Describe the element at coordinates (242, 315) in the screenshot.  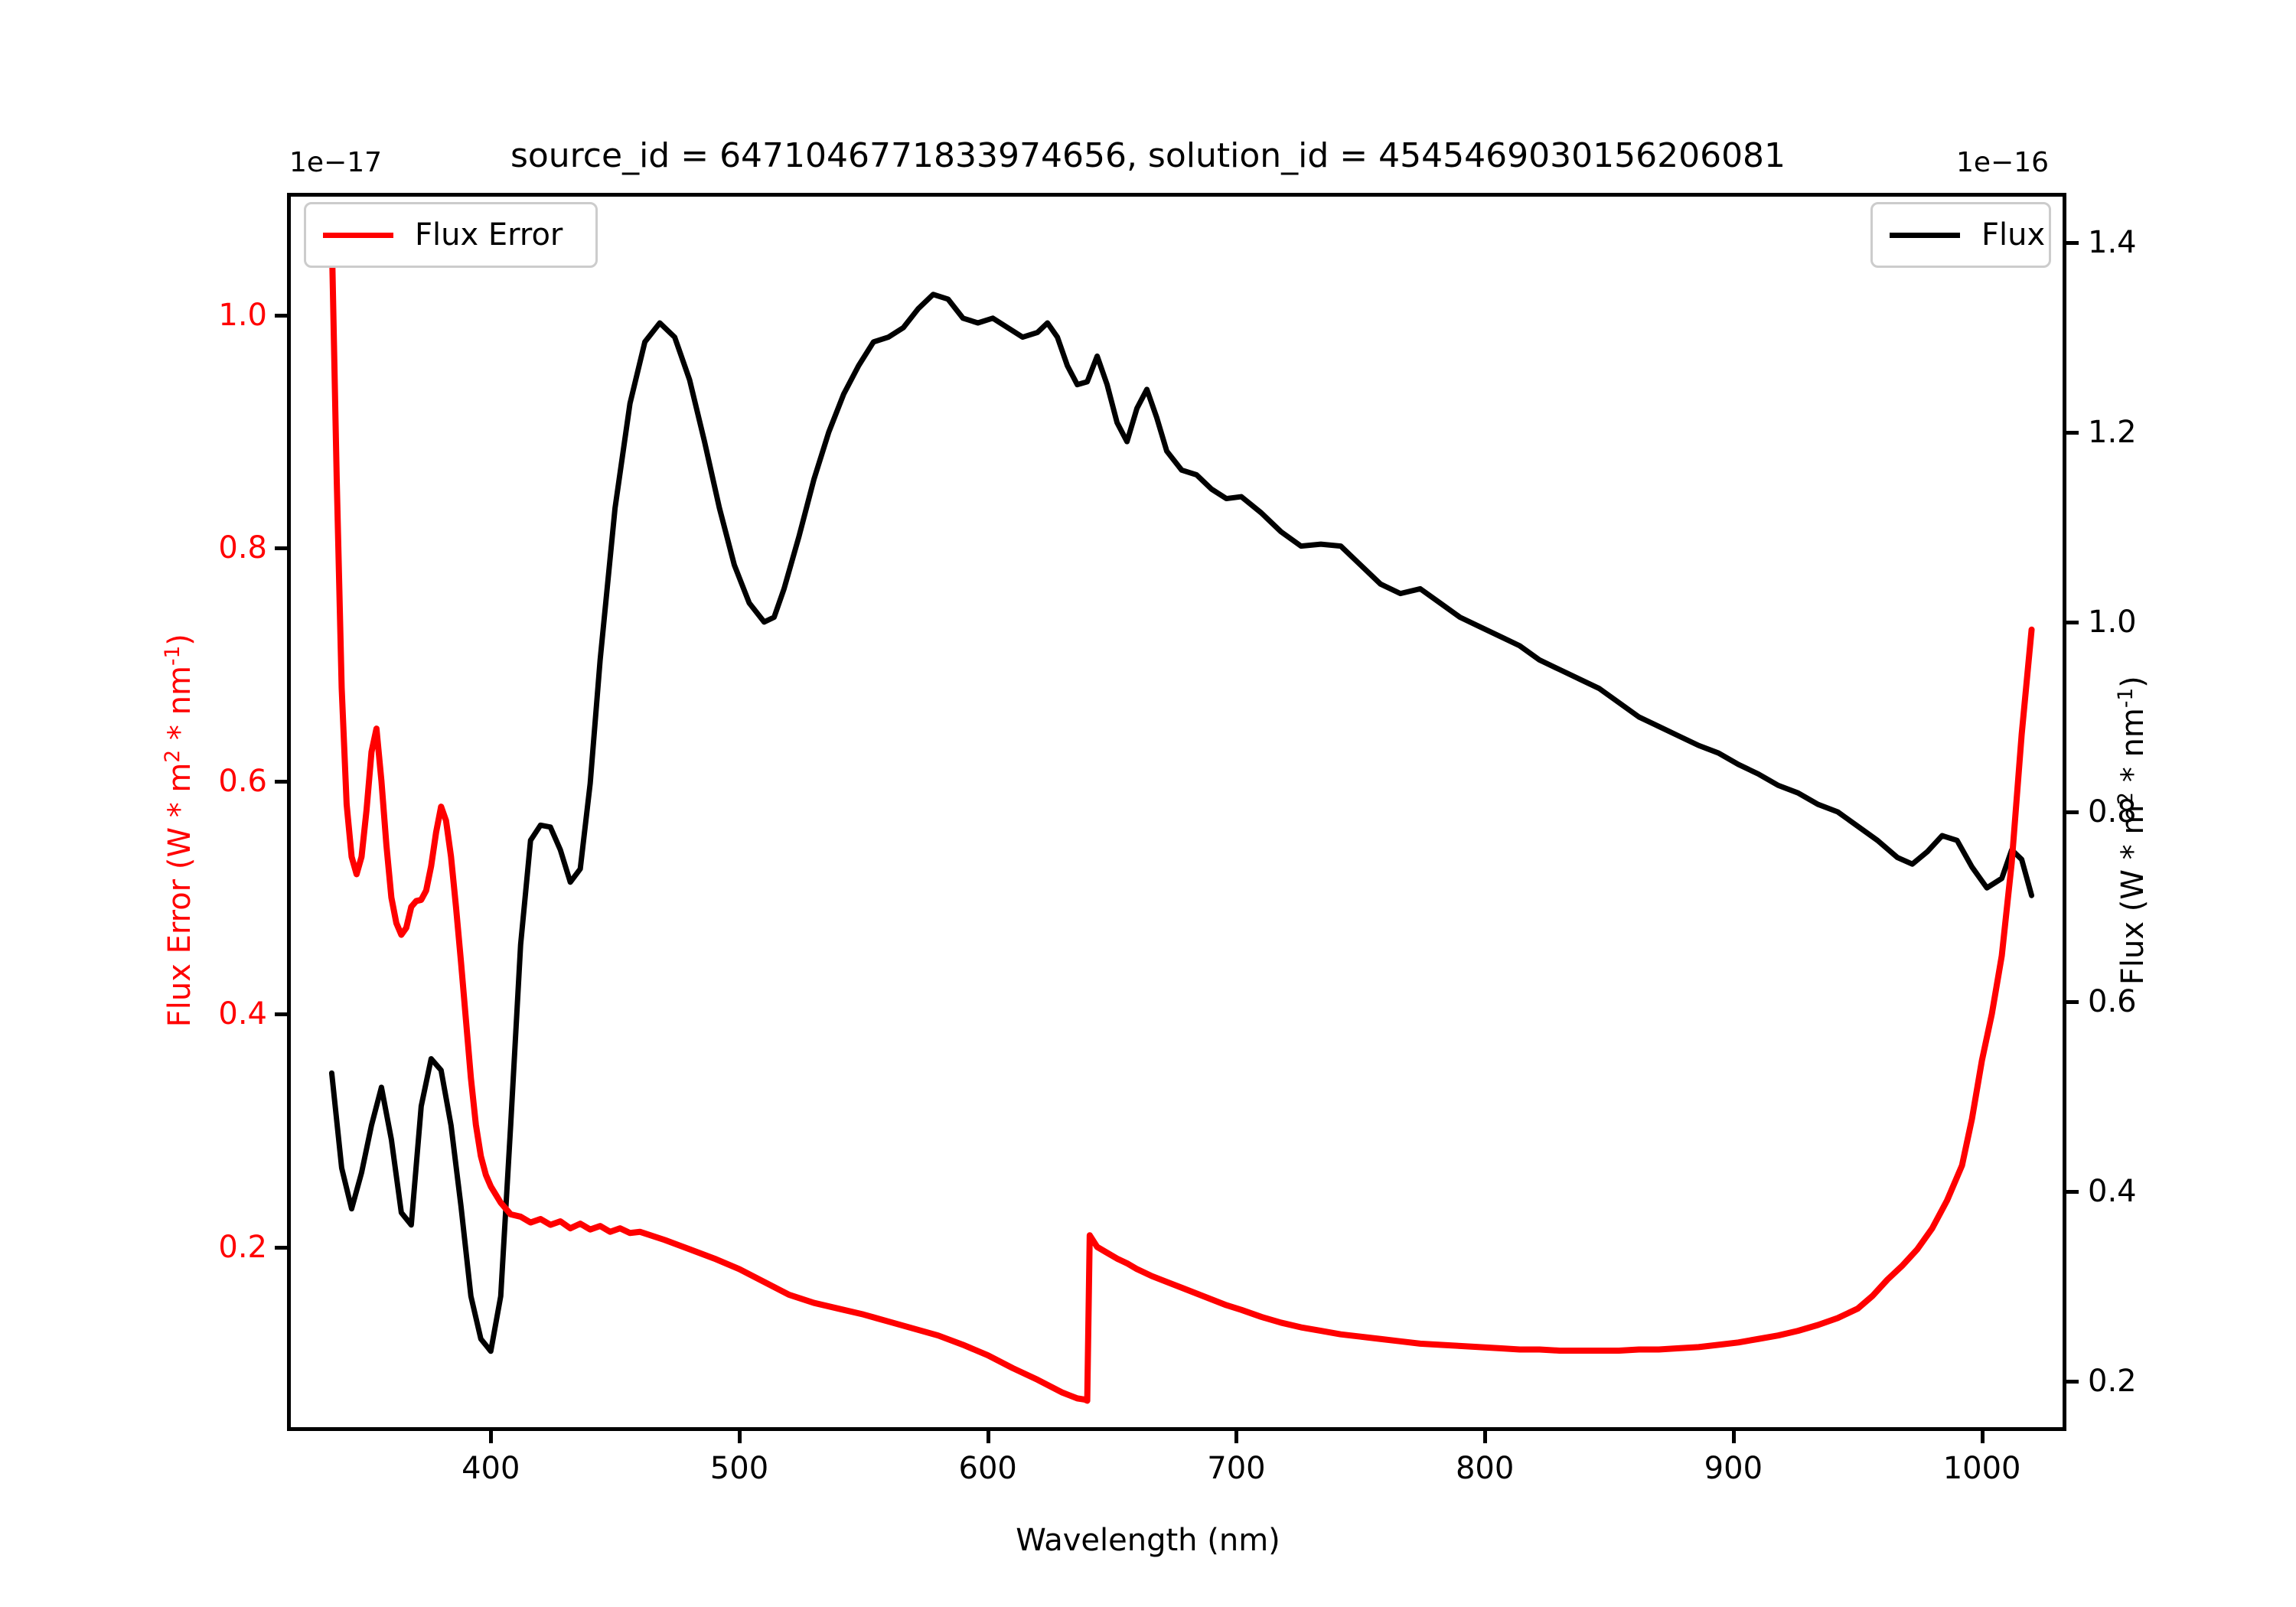
I see `left-y-tick-label: 1.0` at that location.